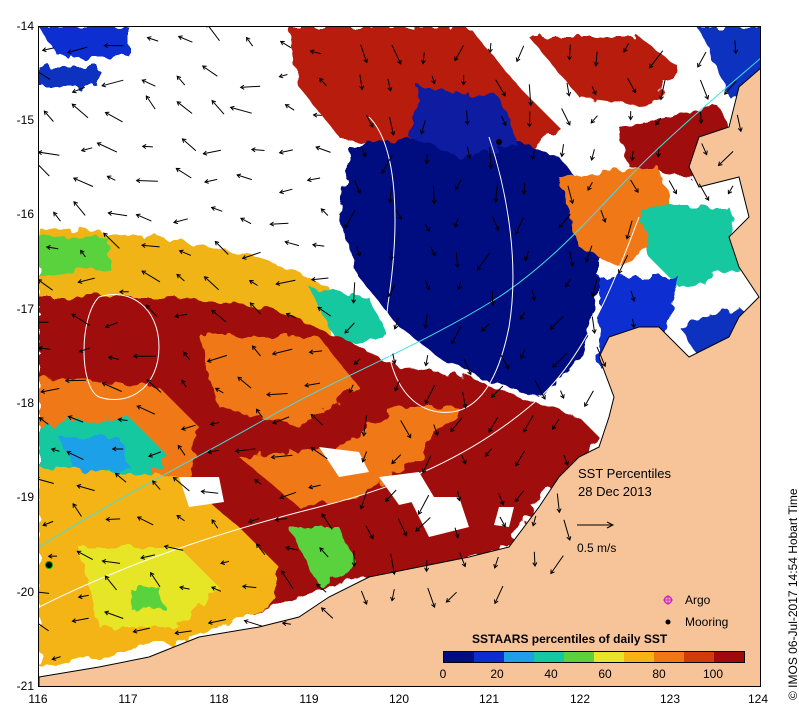 The height and width of the screenshot is (728, 799). What do you see at coordinates (668, 610) in the screenshot?
I see `marker-legend-symbols` at bounding box center [668, 610].